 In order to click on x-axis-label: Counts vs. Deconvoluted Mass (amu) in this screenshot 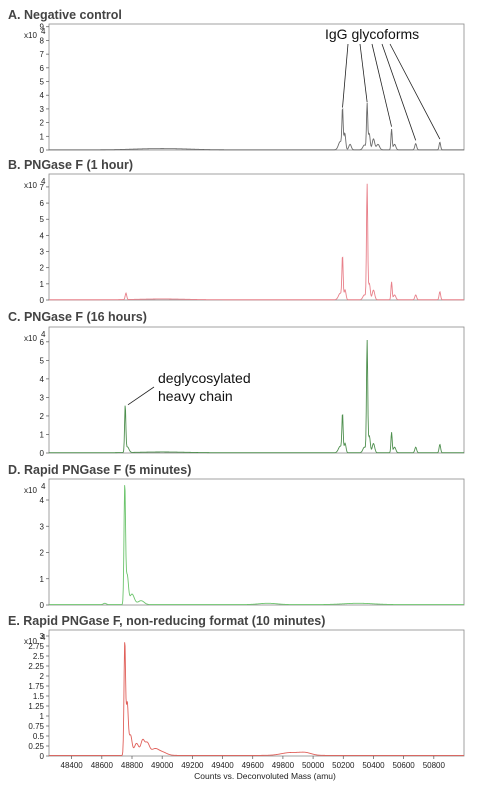, I will do `click(265, 776)`.